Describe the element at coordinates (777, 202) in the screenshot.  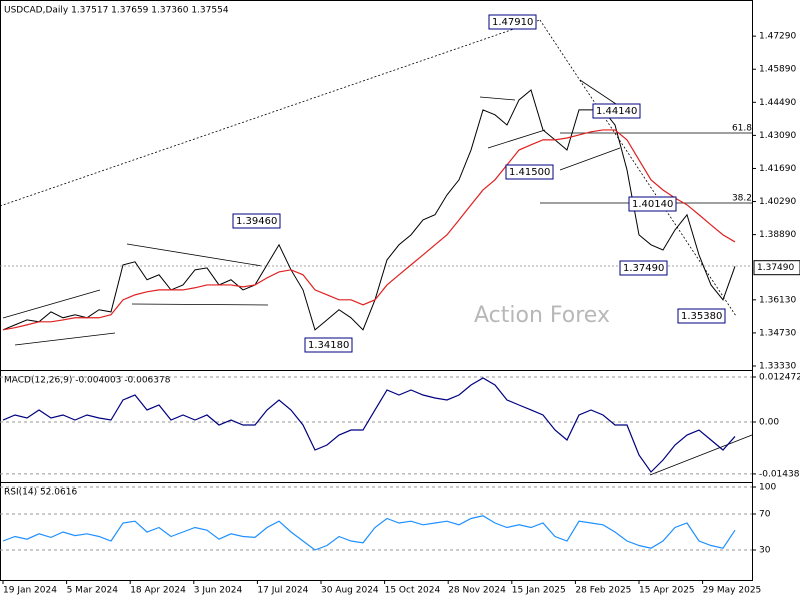
I see `y-tick-label: 1.40290` at that location.